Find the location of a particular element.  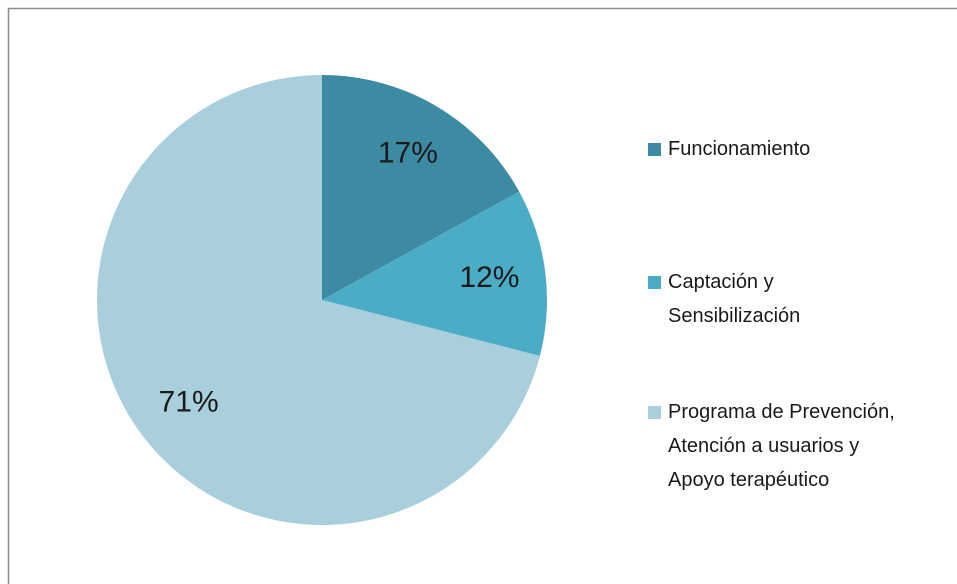

data-label: 12% is located at coordinates (489, 277).